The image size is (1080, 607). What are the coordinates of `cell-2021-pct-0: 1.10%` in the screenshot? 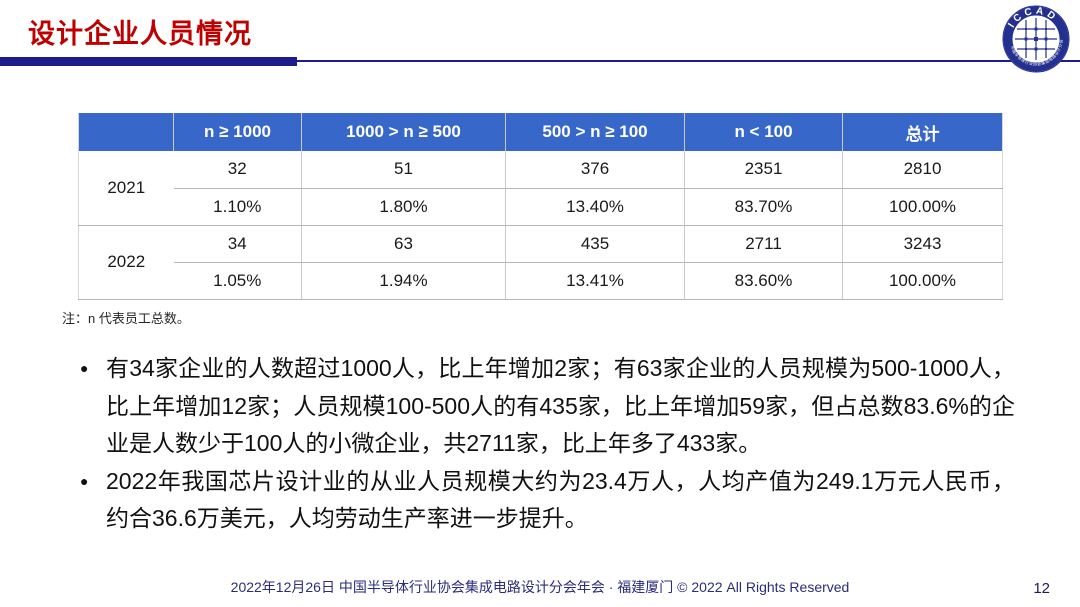 It's located at (237, 207).